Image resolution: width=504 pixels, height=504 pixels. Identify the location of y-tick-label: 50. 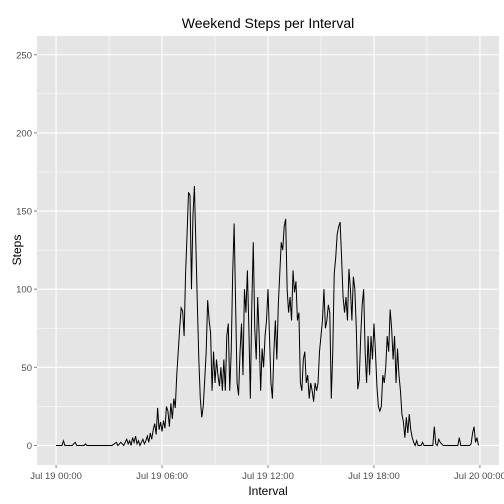
(26, 368).